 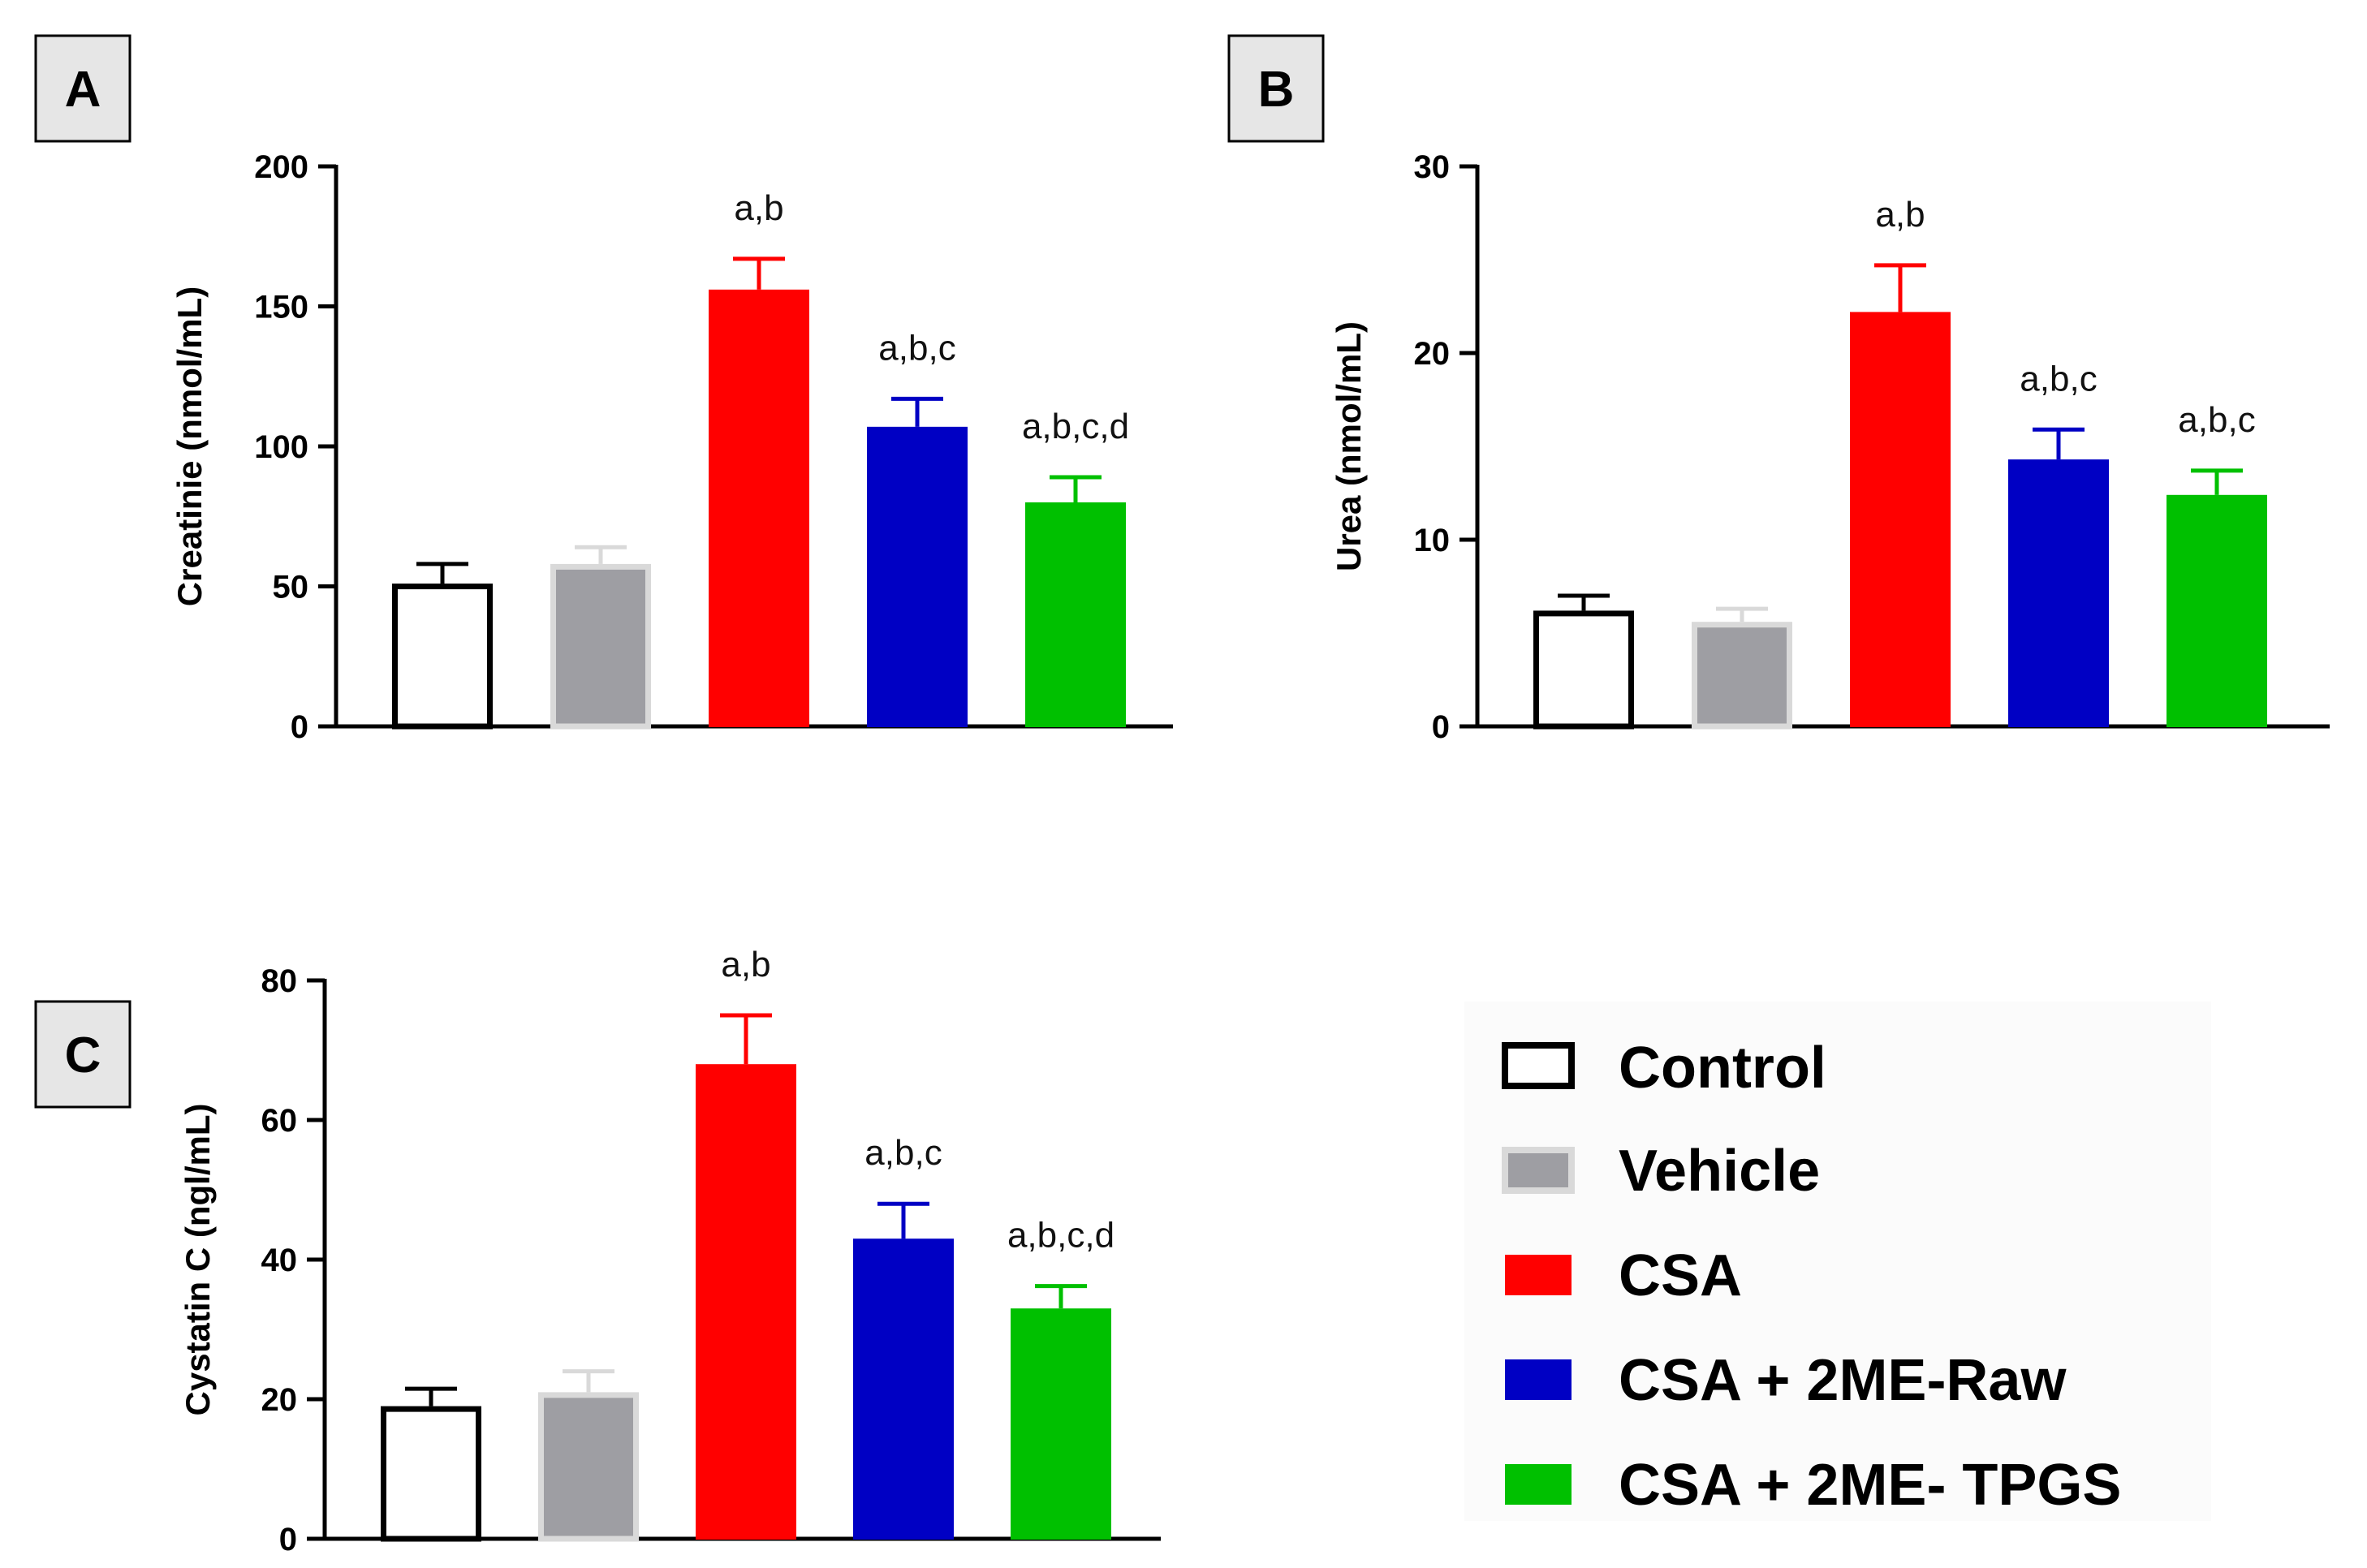 I want to click on legend-label-vehicle: Vehicle, so click(x=1720, y=1171).